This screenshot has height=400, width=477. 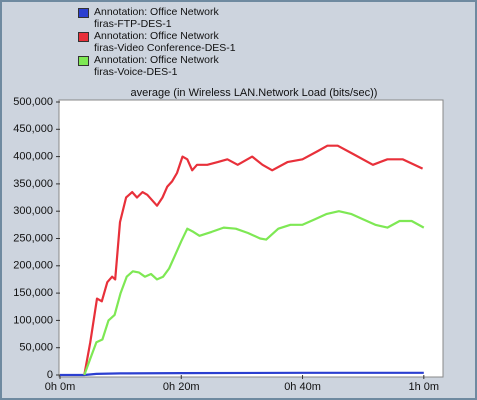 I want to click on y-tick-label: 50,000, so click(x=36, y=348).